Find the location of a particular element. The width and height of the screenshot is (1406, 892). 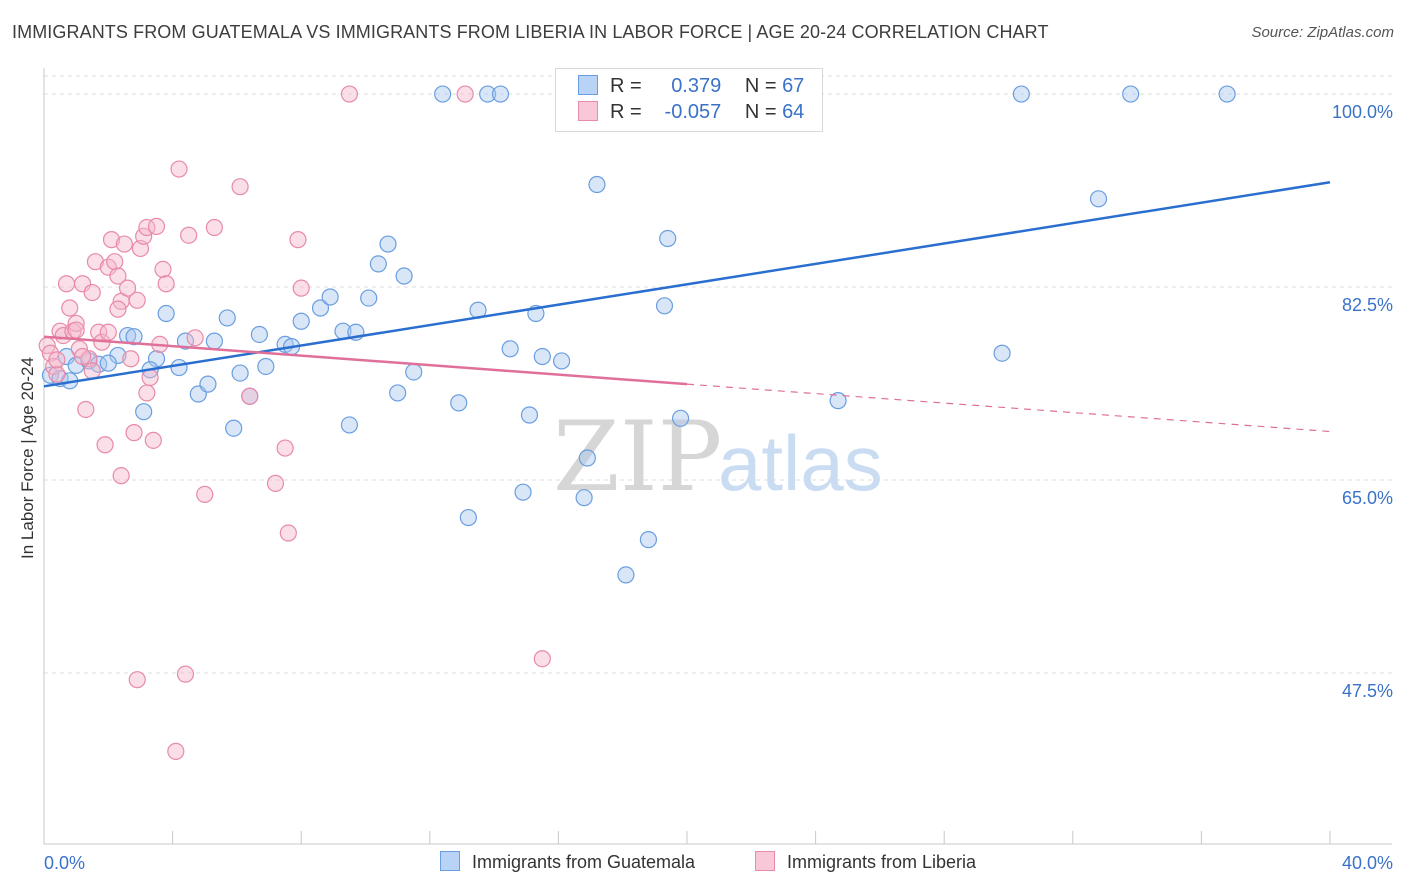

legend-swatch-blue is located at coordinates (588, 85).